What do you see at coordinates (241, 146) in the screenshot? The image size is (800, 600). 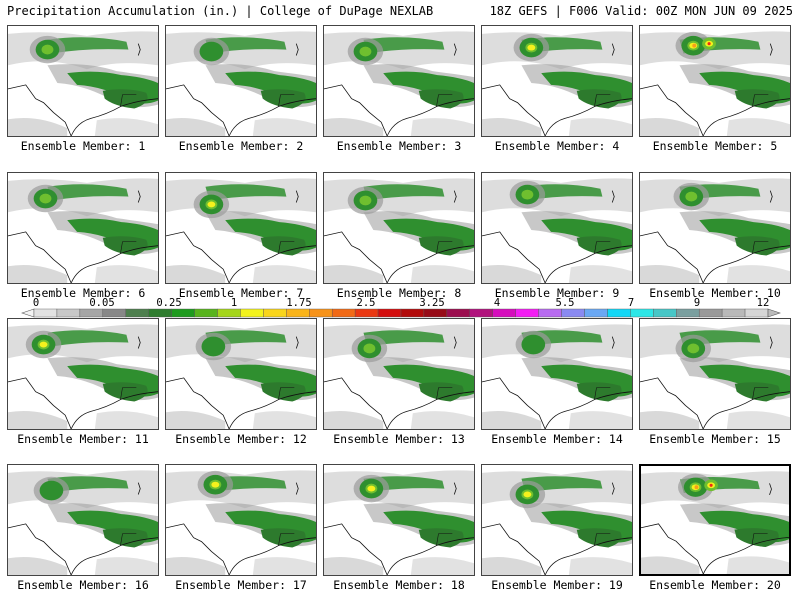 I see `ensemble-member-label: Ensemble Member: 2` at bounding box center [241, 146].